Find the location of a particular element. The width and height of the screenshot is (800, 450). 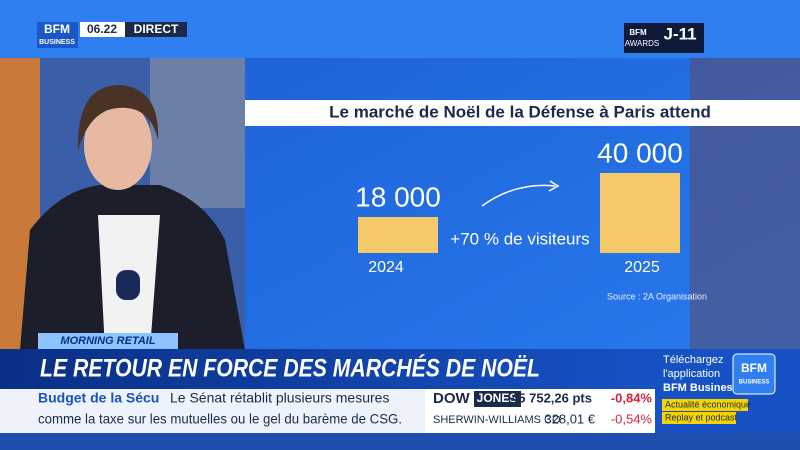

promo-badge: Actualité économique is located at coordinates (708, 404).